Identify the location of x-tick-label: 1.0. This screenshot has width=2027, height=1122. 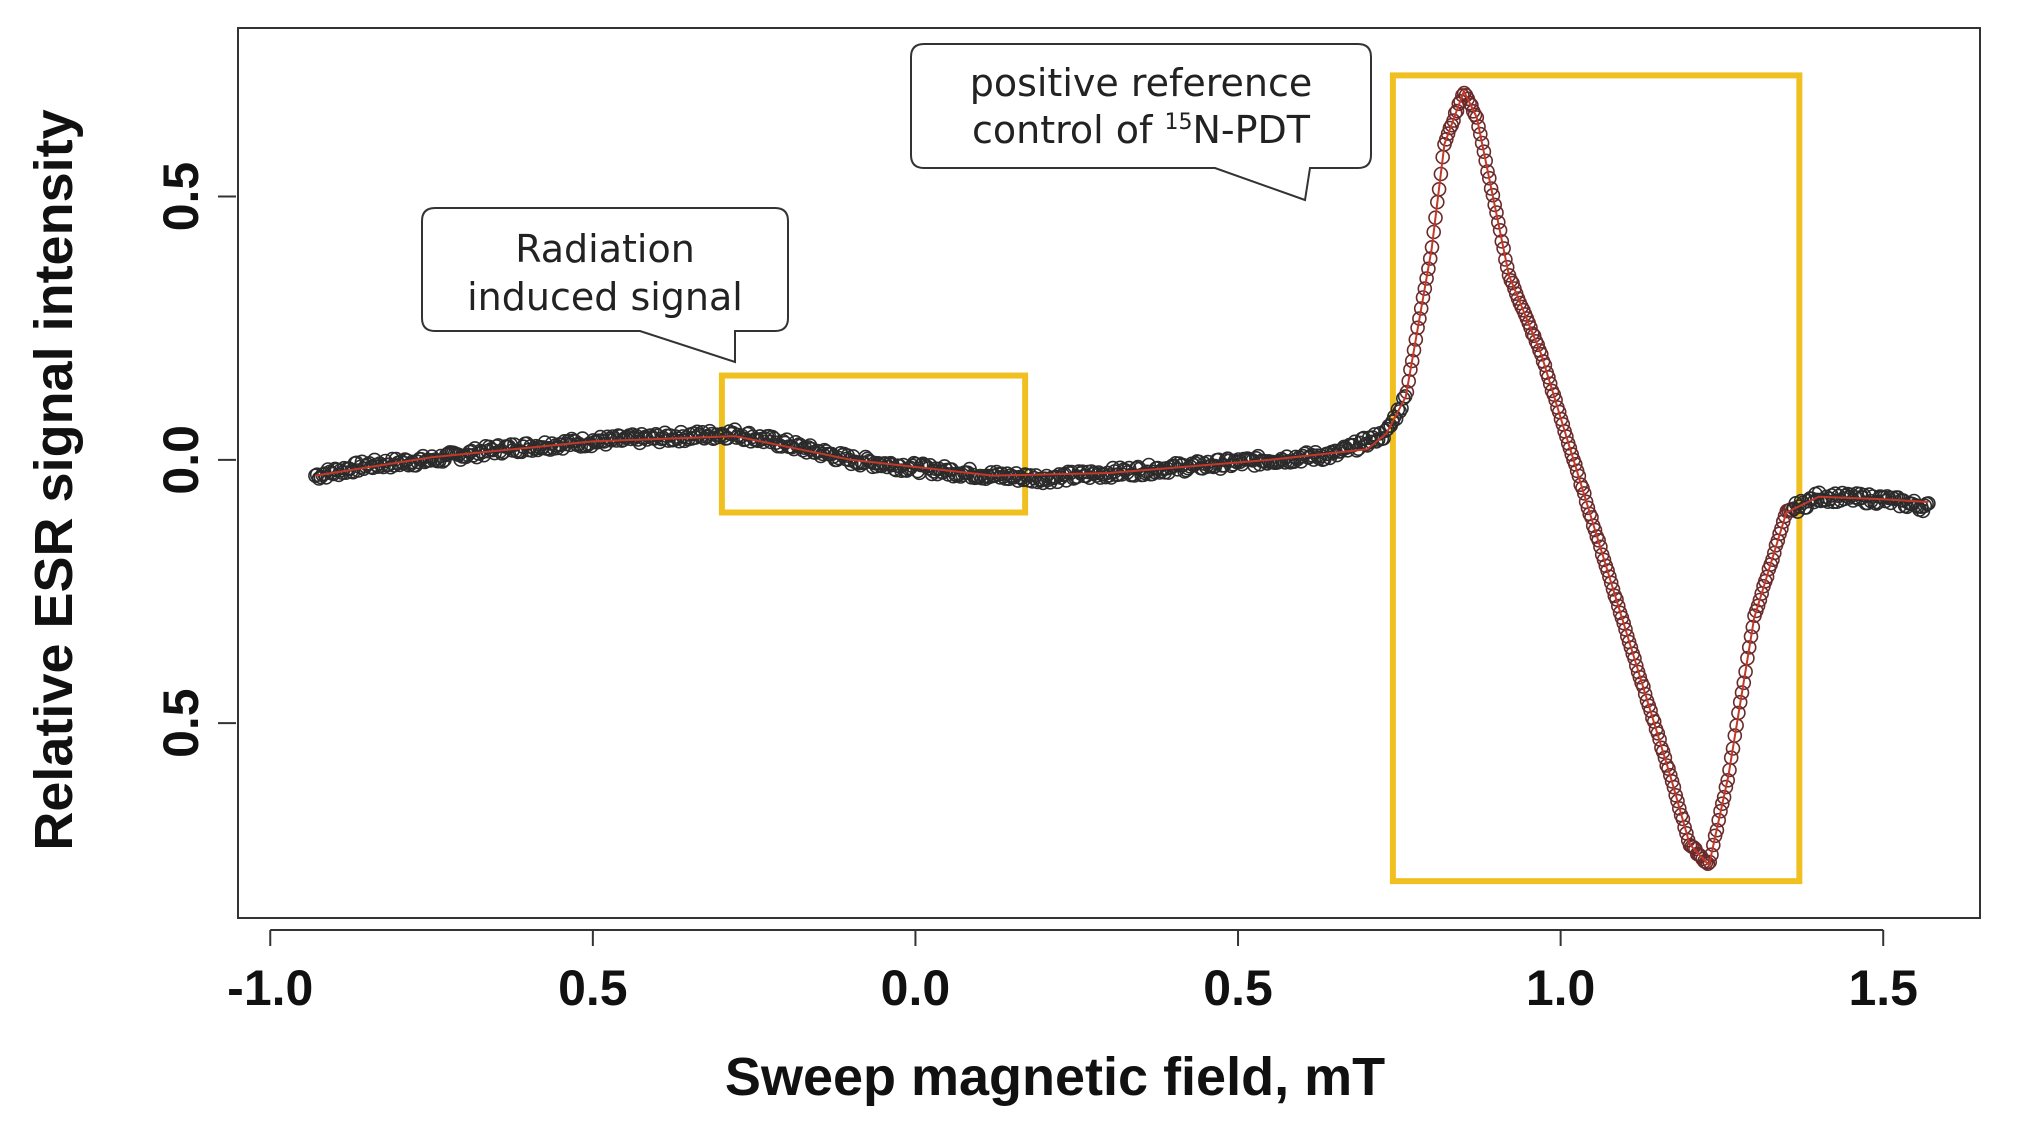
(1561, 988).